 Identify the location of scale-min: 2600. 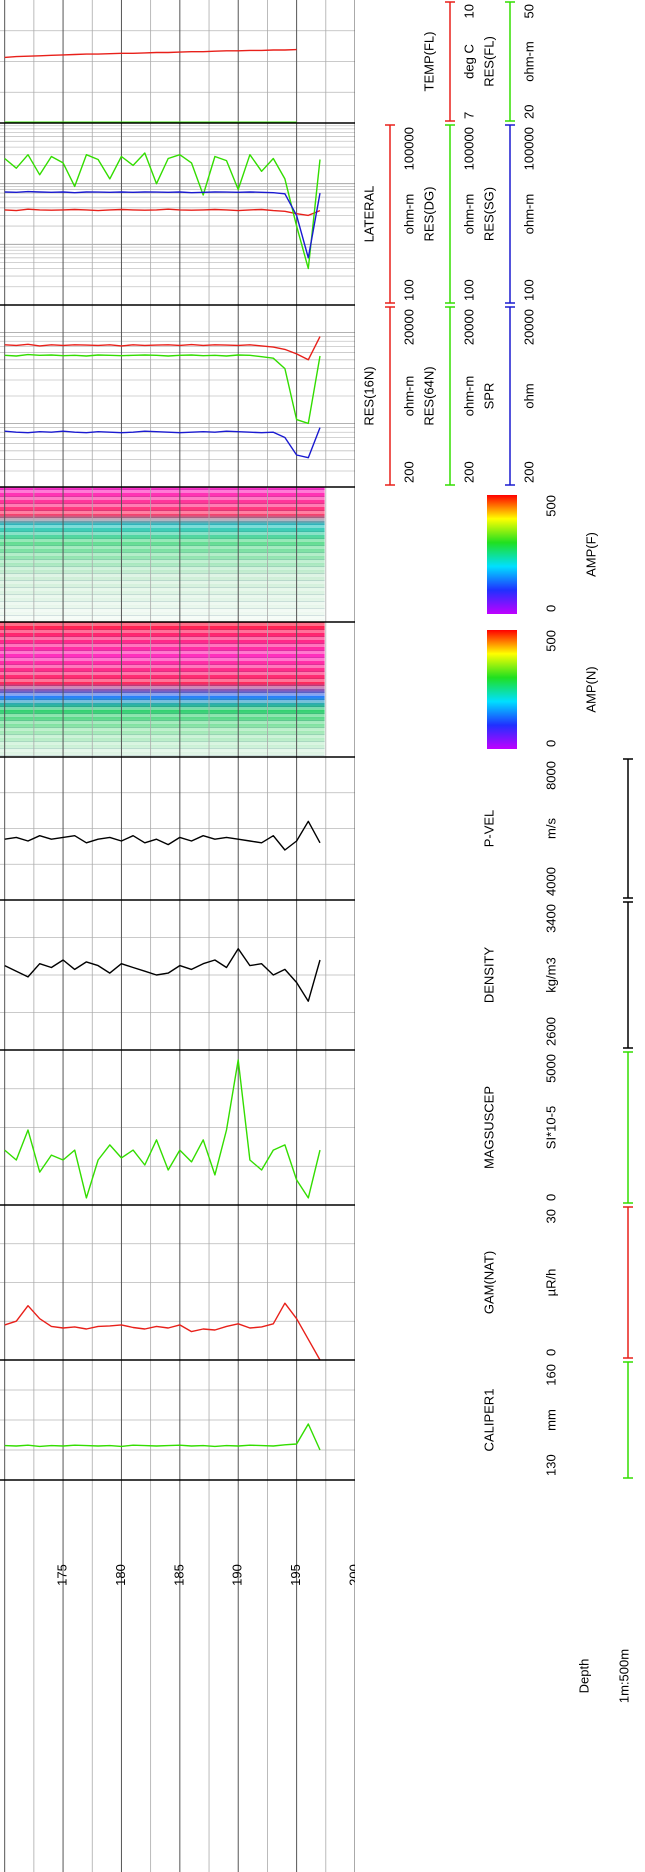
(550, 1031).